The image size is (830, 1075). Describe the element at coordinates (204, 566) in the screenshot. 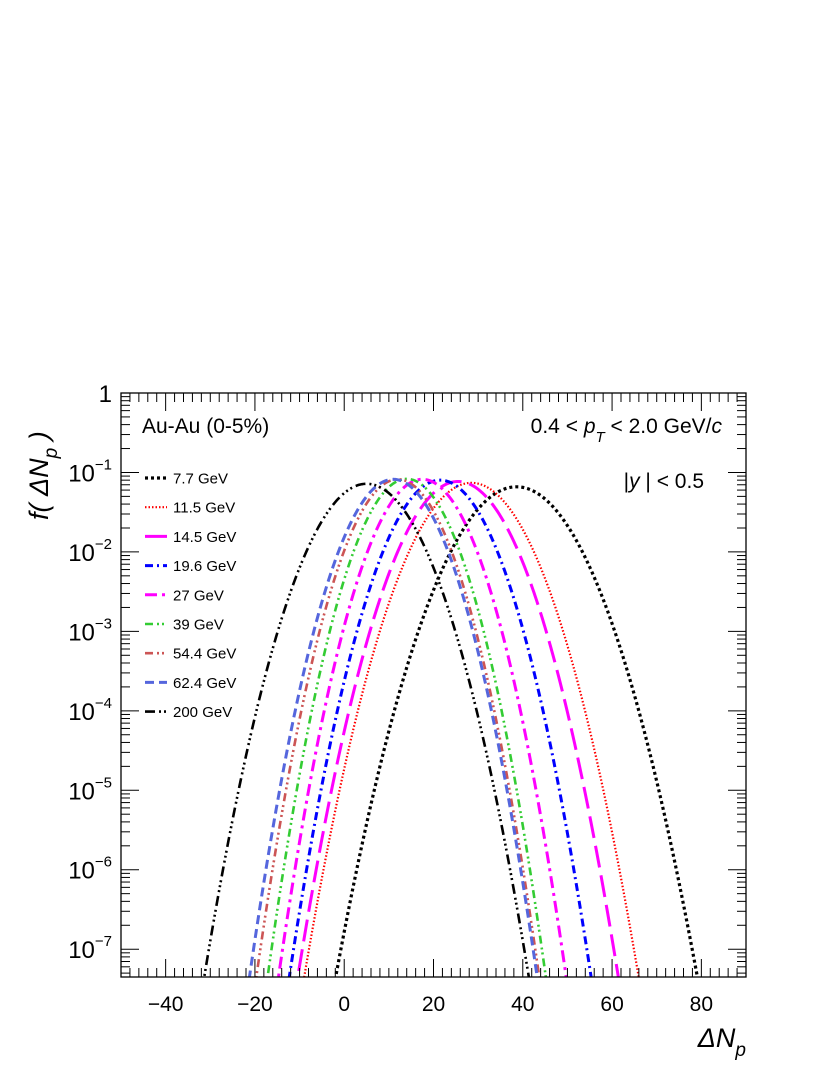

I see `legend-label: 19.6 GeV` at that location.